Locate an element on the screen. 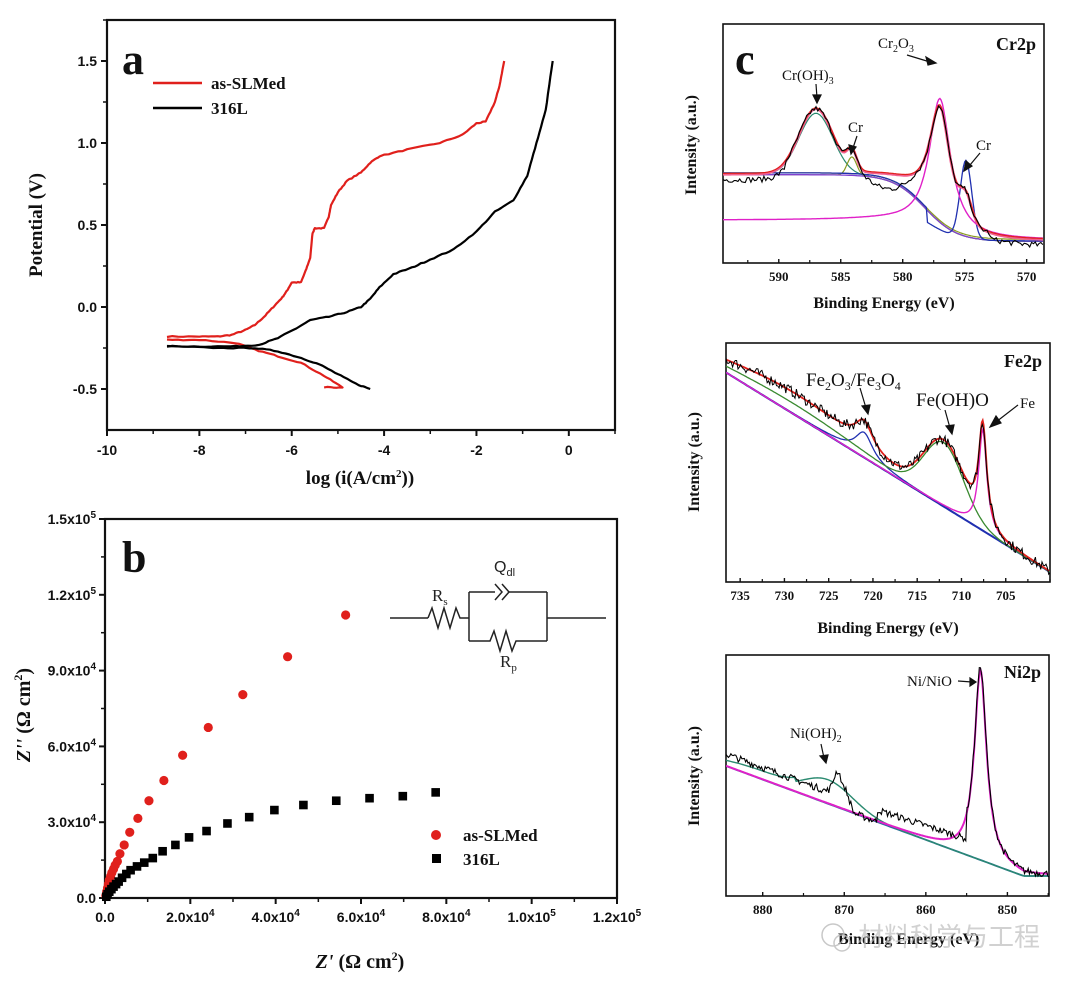 The width and height of the screenshot is (1080, 983). cr2p-envelope-red is located at coordinates (883, 172).